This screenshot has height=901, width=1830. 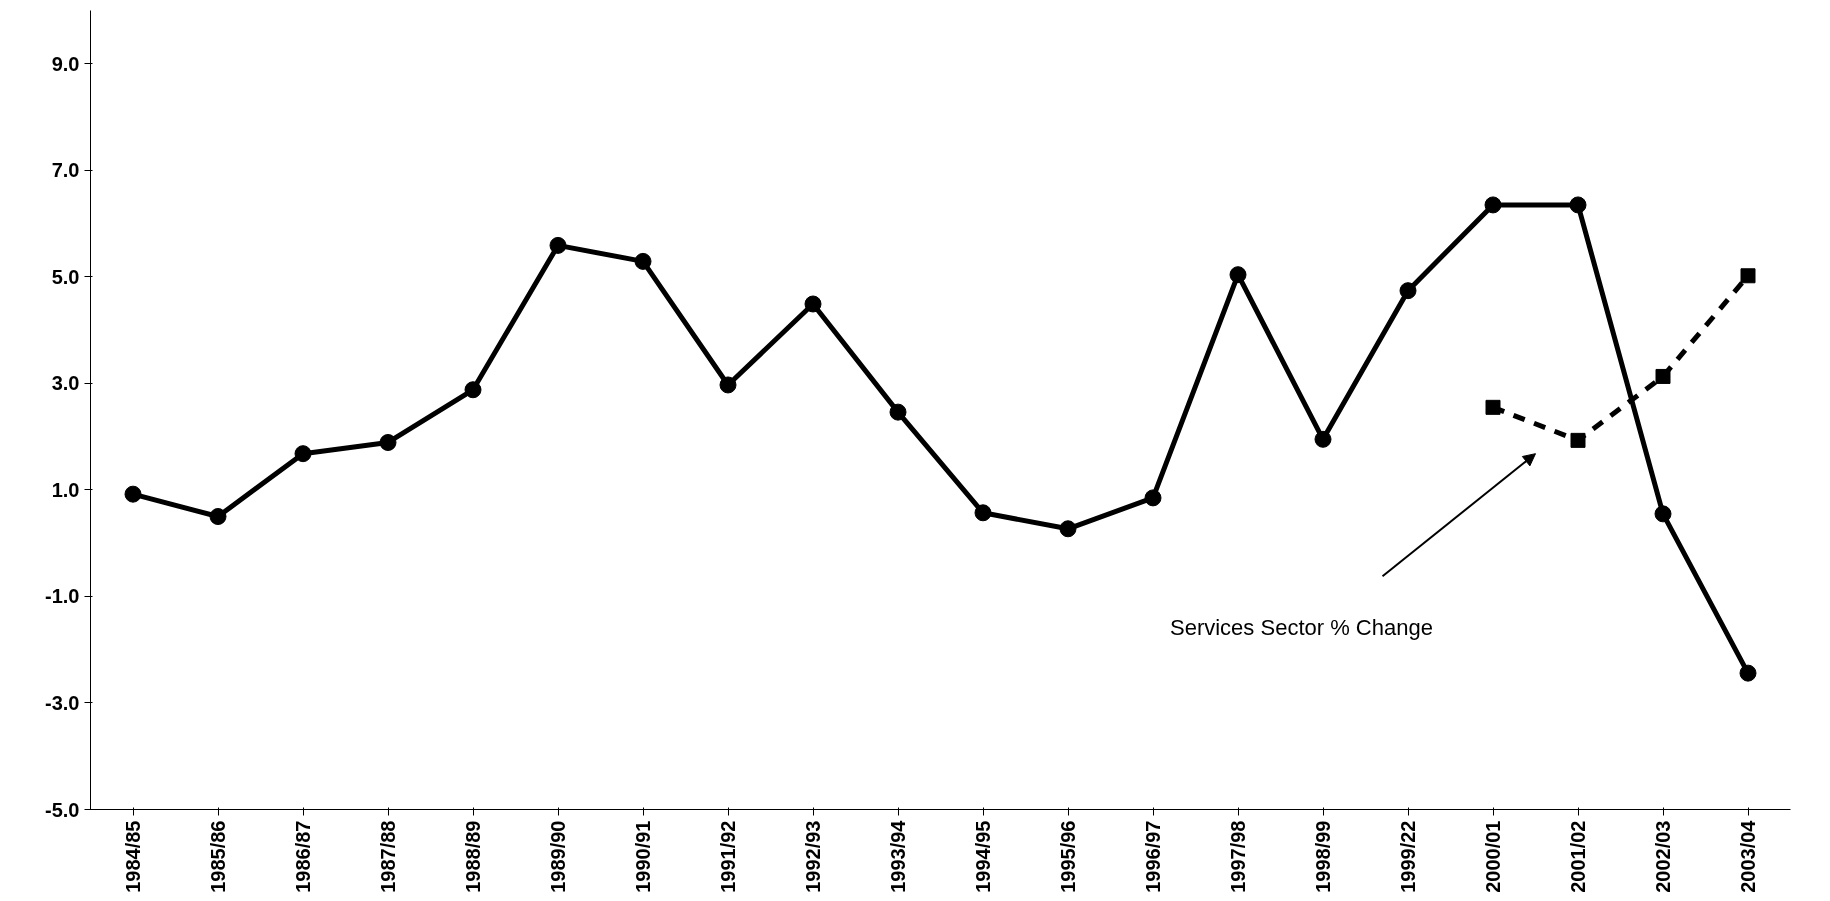 What do you see at coordinates (62, 702) in the screenshot?
I see `y-tick-label: -3.0` at bounding box center [62, 702].